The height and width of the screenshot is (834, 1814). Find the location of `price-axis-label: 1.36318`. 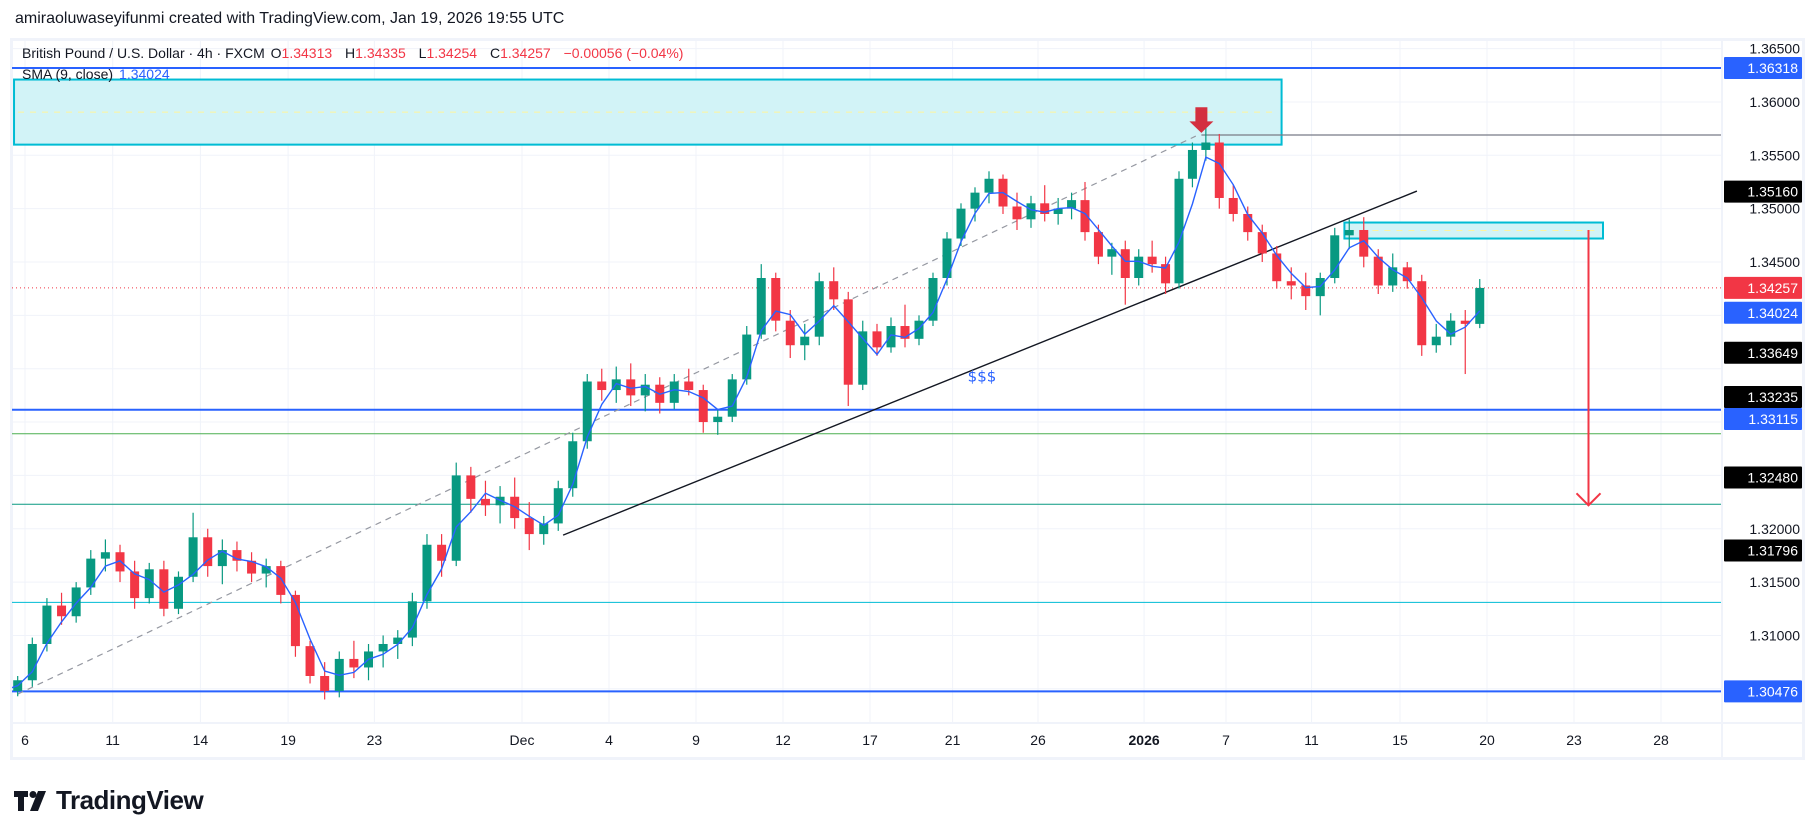

price-axis-label: 1.36318 is located at coordinates (1772, 68).